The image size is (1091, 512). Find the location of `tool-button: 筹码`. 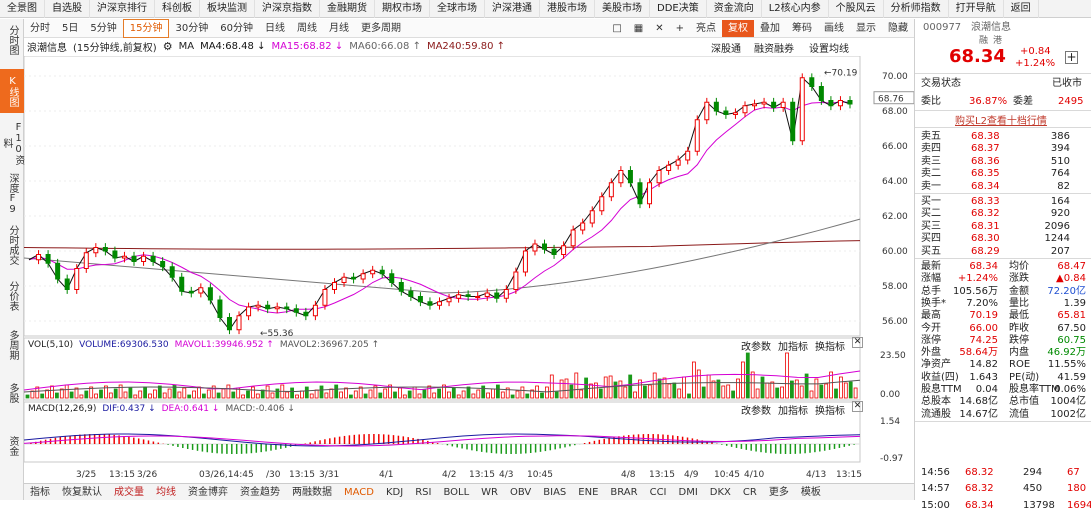

tool-button: 筹码 is located at coordinates (802, 28).